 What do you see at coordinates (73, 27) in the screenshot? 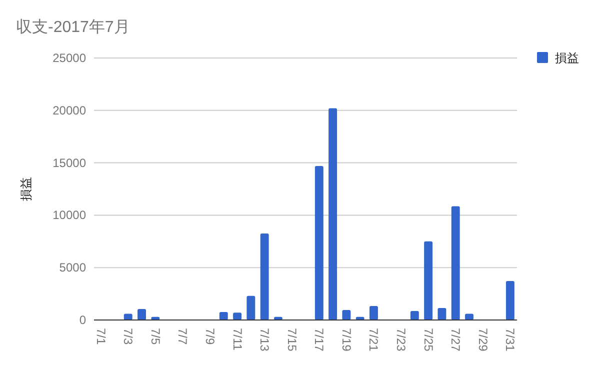
I see `chart-title: 収支-2017年7月` at bounding box center [73, 27].